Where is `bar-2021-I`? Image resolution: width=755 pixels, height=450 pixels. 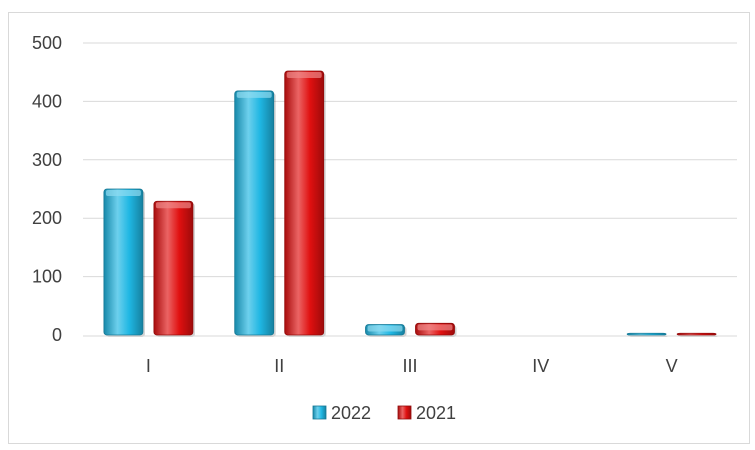 bar-2021-I is located at coordinates (174, 268).